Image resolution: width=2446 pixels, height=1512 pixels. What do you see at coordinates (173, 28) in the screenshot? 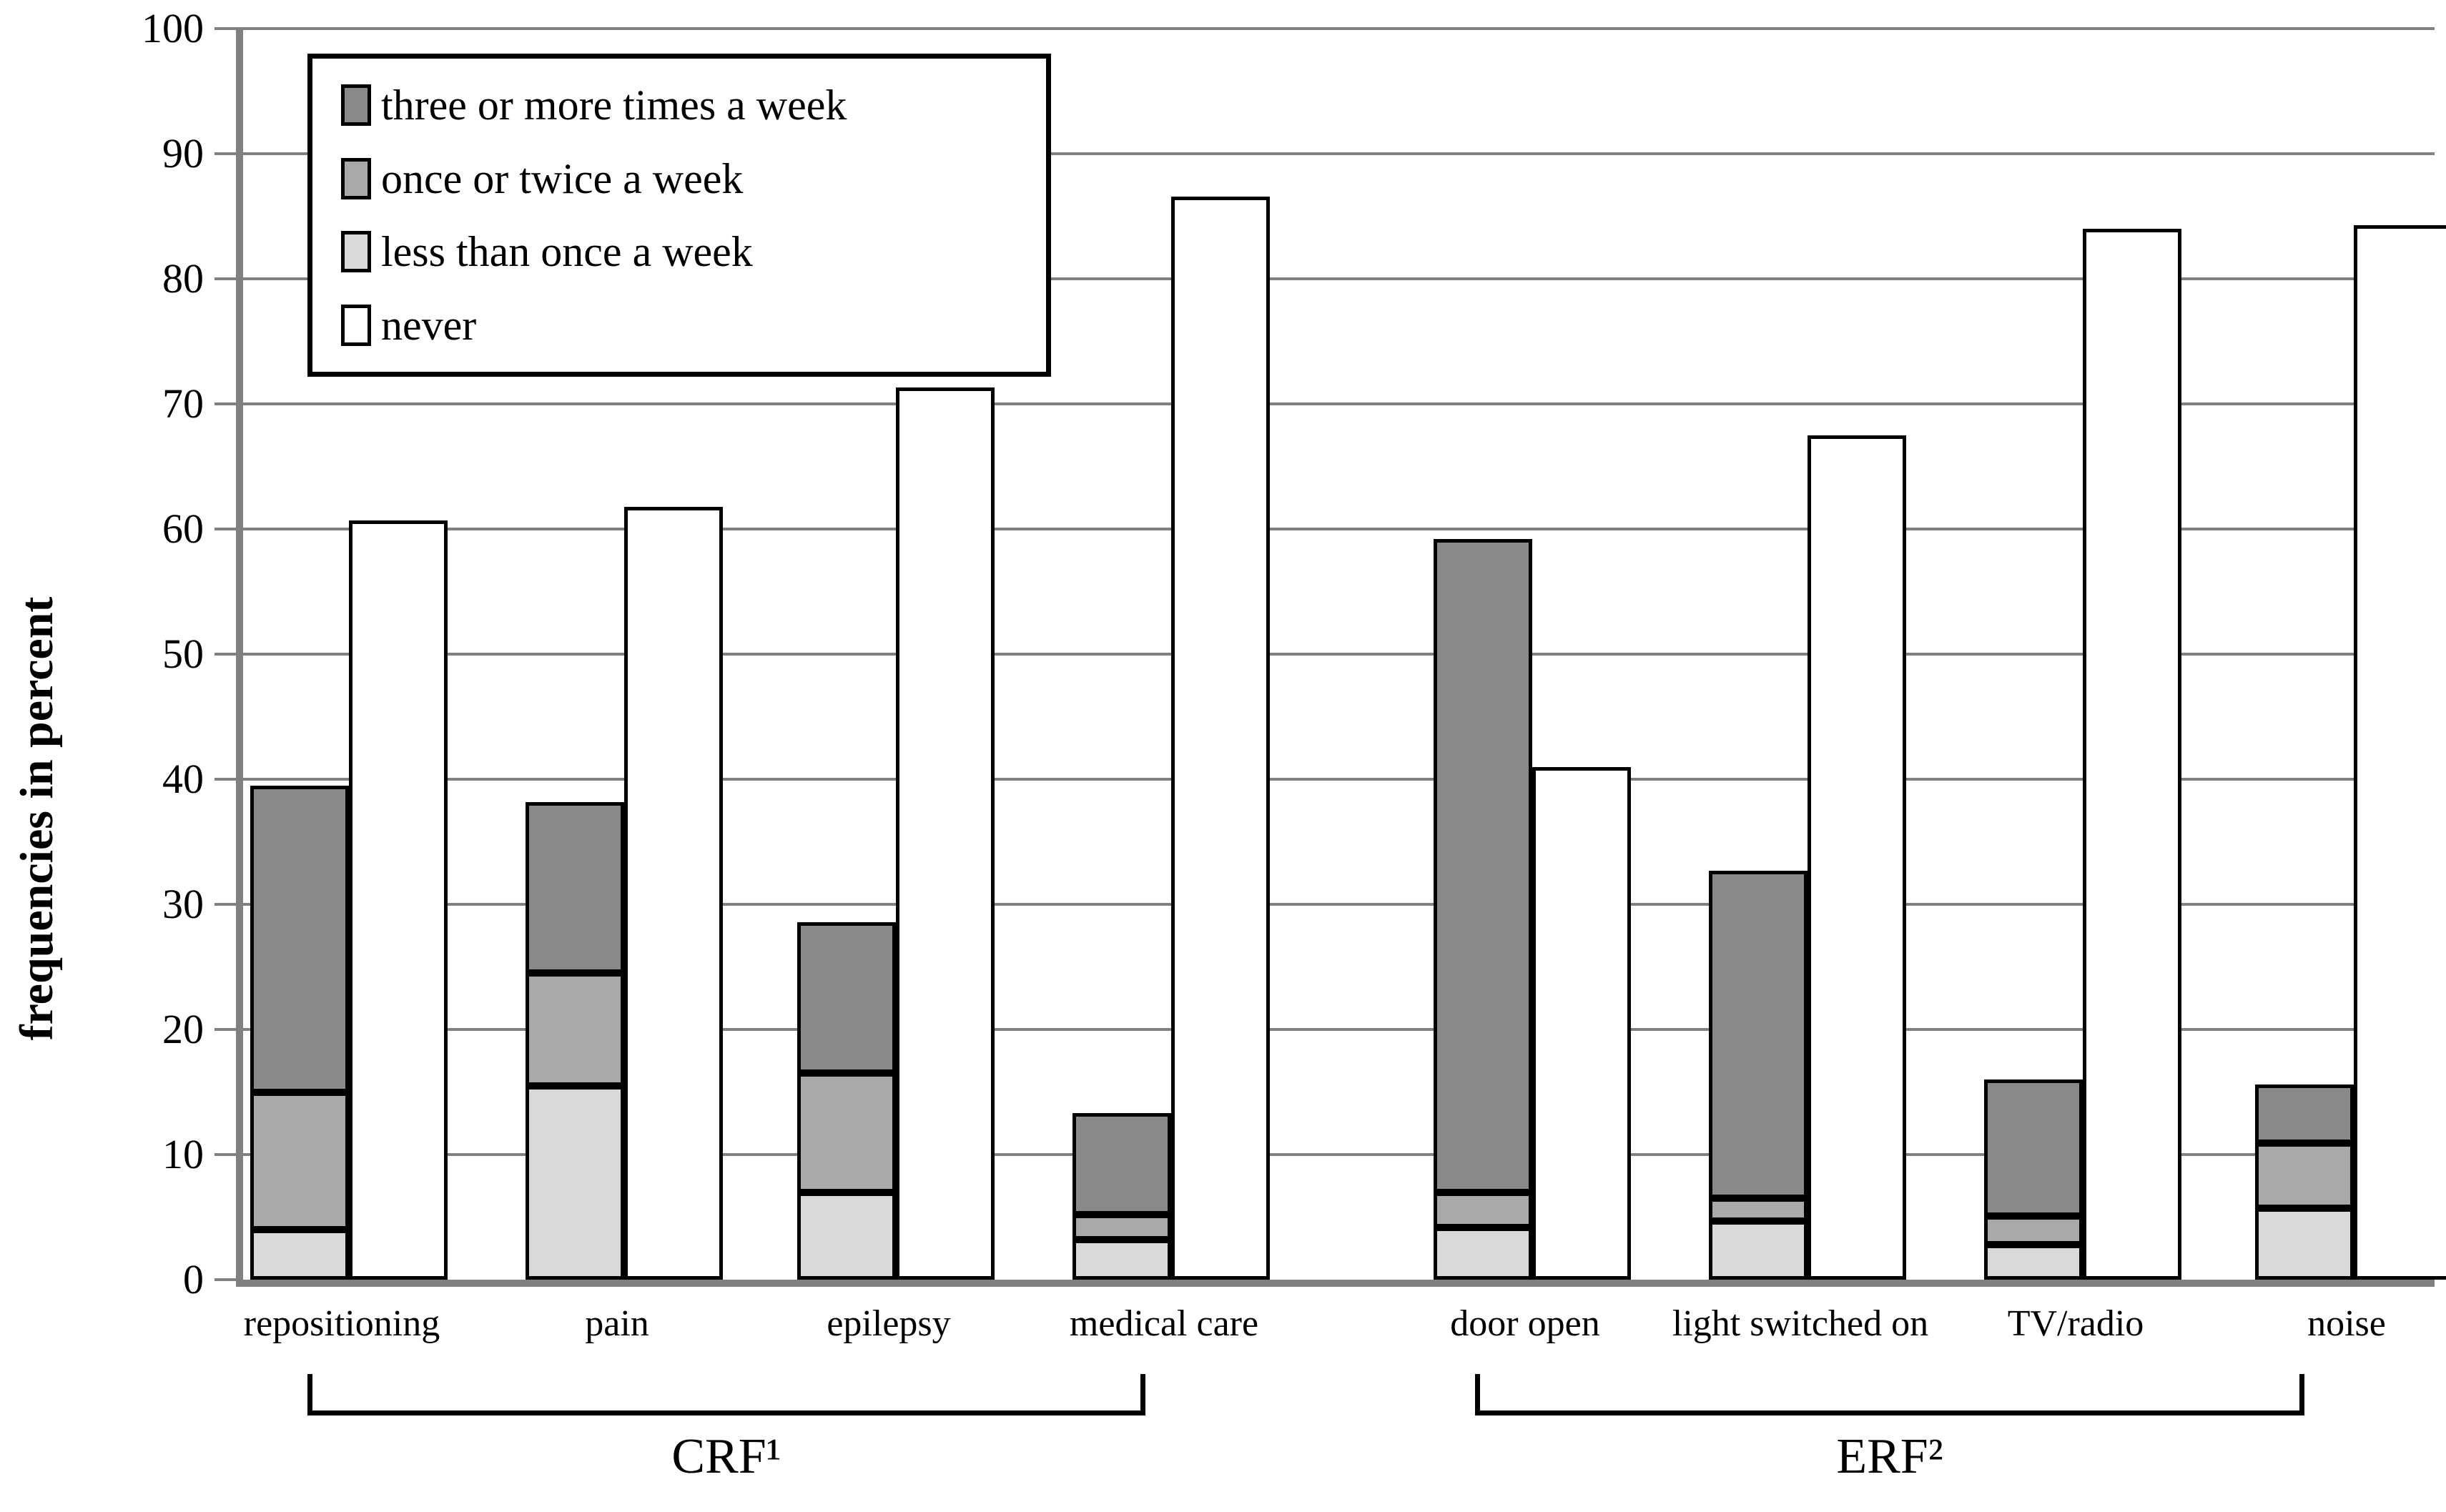
I see `y-tick-label-100: 100` at bounding box center [173, 28].